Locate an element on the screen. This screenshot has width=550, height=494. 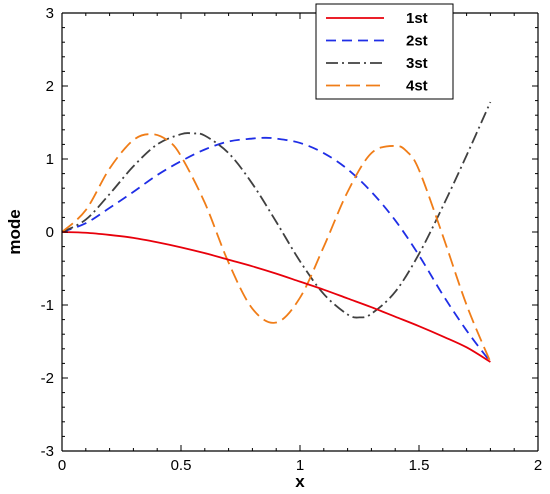
legend-label: 4st is located at coordinates (417, 86).